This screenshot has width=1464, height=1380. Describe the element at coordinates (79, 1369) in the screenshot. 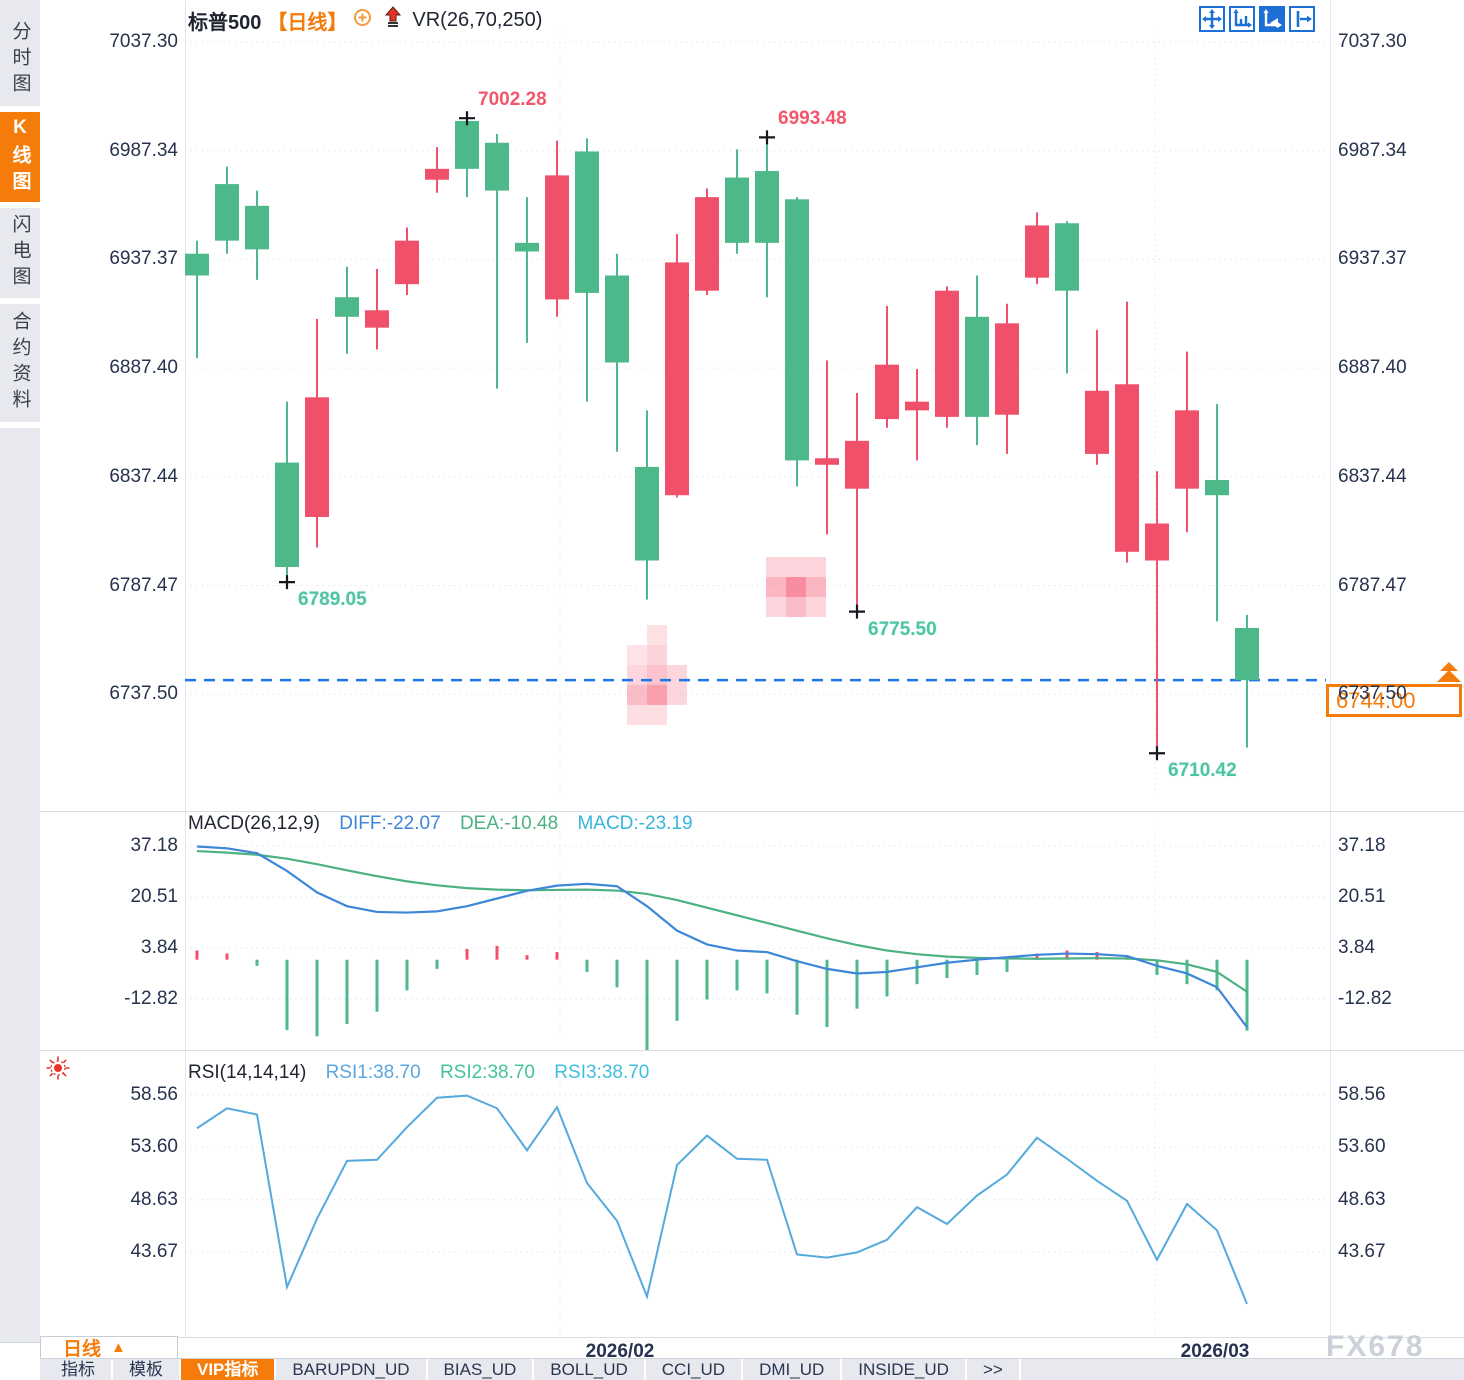

I see `tab-指标: 指标` at that location.